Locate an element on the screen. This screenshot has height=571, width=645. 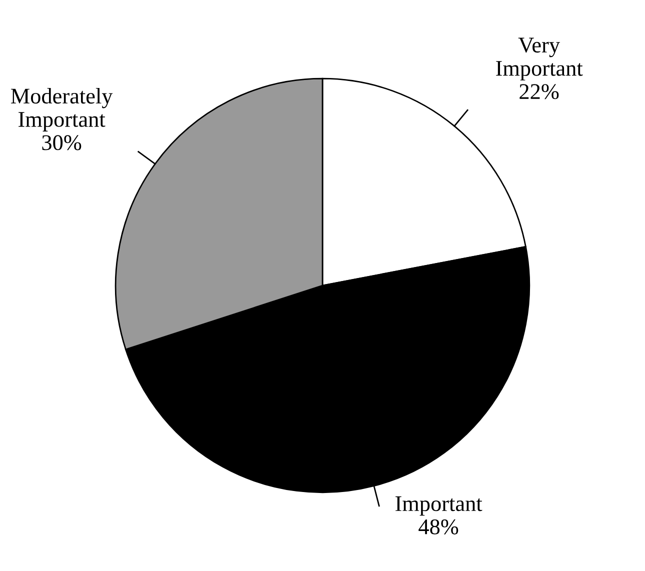
data-label: 30% is located at coordinates (62, 142).